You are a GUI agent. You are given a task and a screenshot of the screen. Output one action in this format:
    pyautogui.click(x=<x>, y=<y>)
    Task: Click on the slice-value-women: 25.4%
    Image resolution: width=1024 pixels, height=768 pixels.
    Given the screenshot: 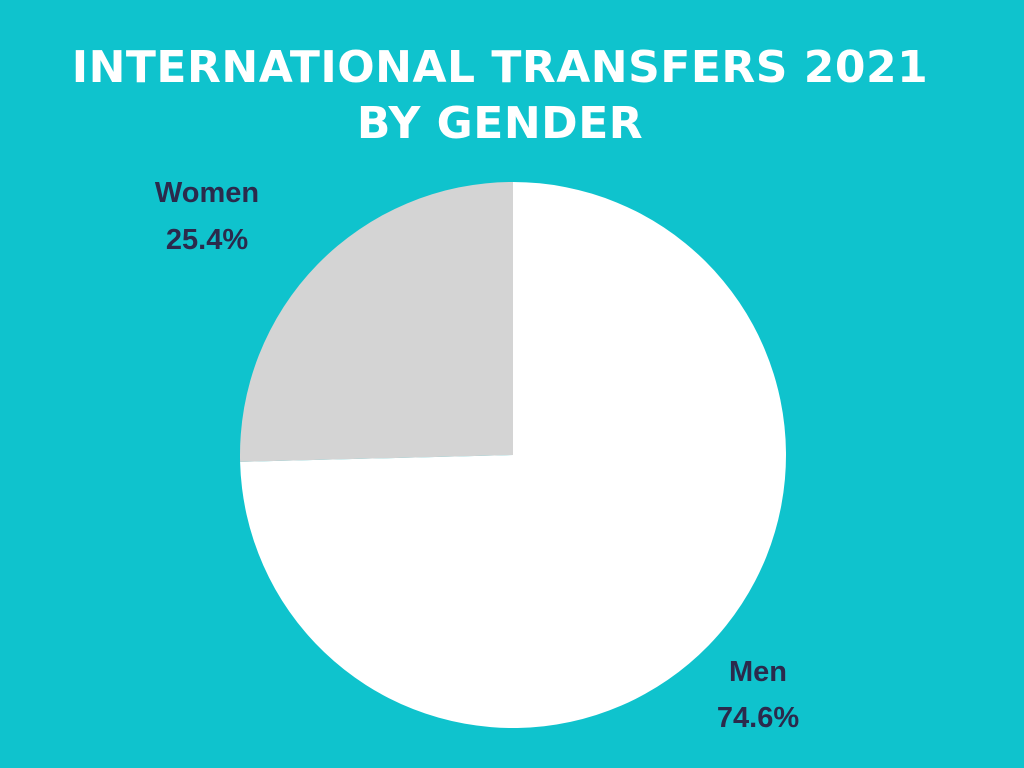 What is the action you would take?
    pyautogui.click(x=207, y=240)
    